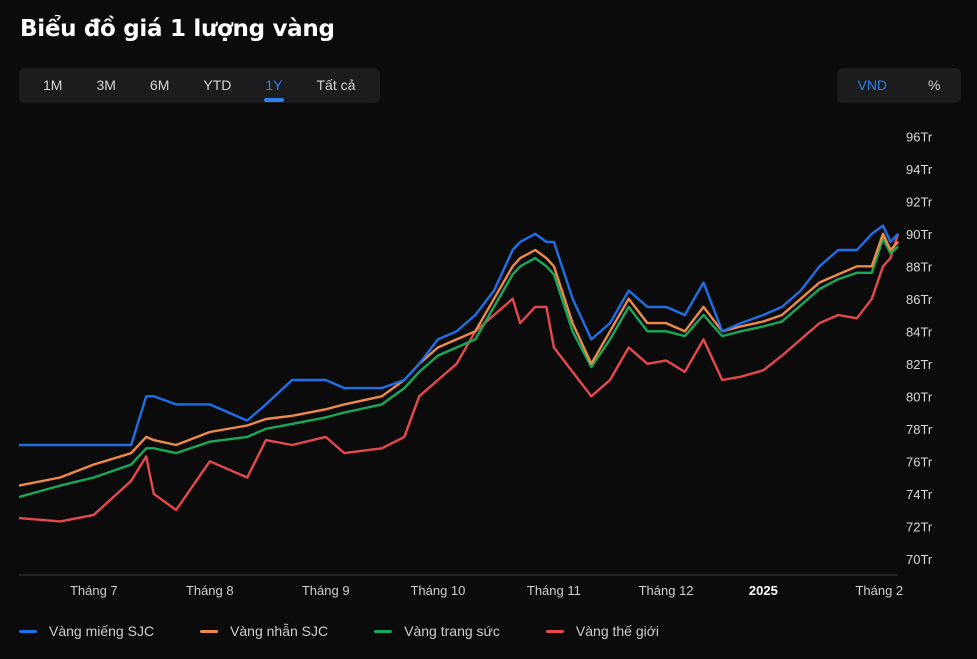  What do you see at coordinates (919, 461) in the screenshot?
I see `y-tick-label: 76Tr` at bounding box center [919, 461].